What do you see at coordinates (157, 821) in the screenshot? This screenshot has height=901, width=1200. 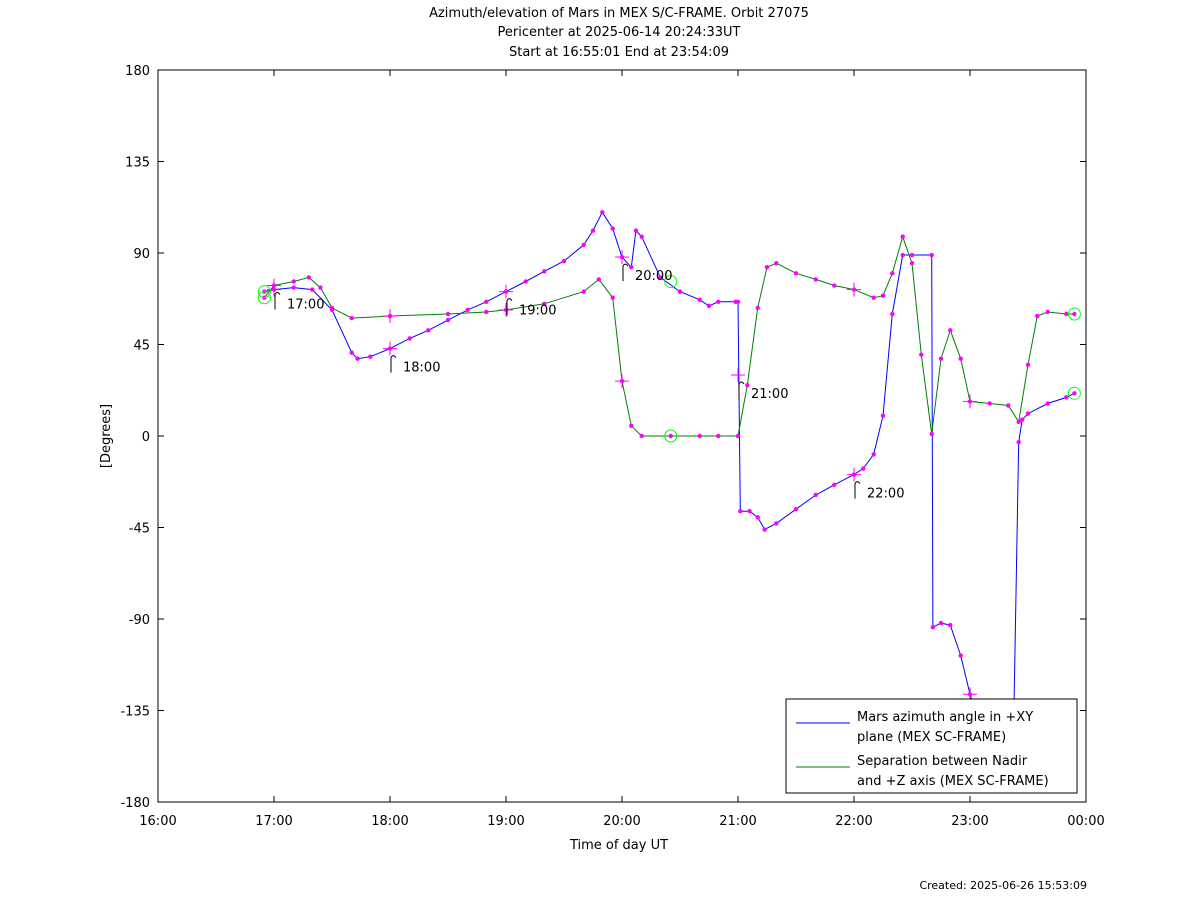 I see `x-tick-label: 16:00` at bounding box center [157, 821].